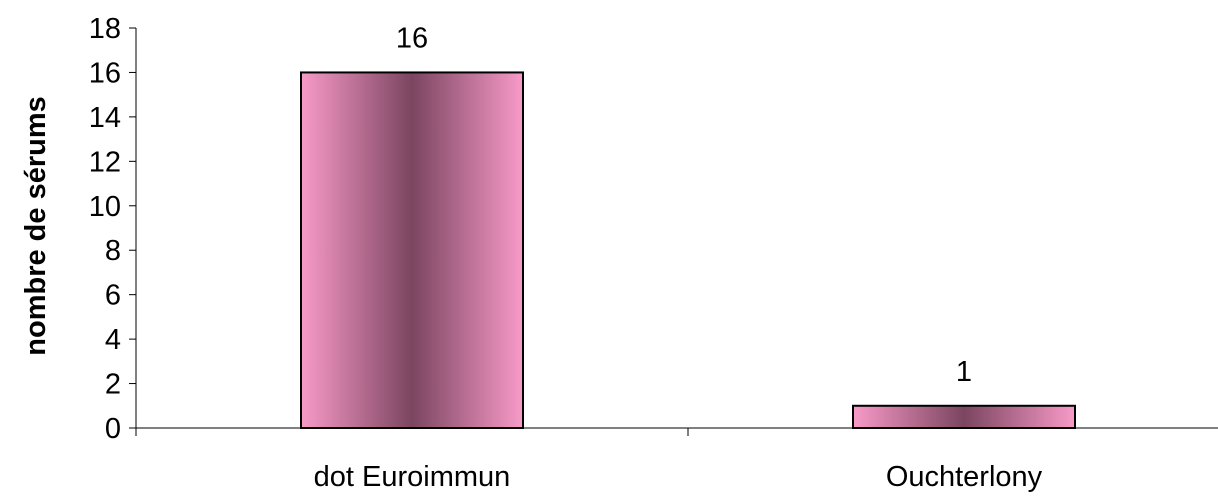 Image resolution: width=1218 pixels, height=497 pixels. What do you see at coordinates (105, 118) in the screenshot?
I see `y-tick-label: 14` at bounding box center [105, 118].